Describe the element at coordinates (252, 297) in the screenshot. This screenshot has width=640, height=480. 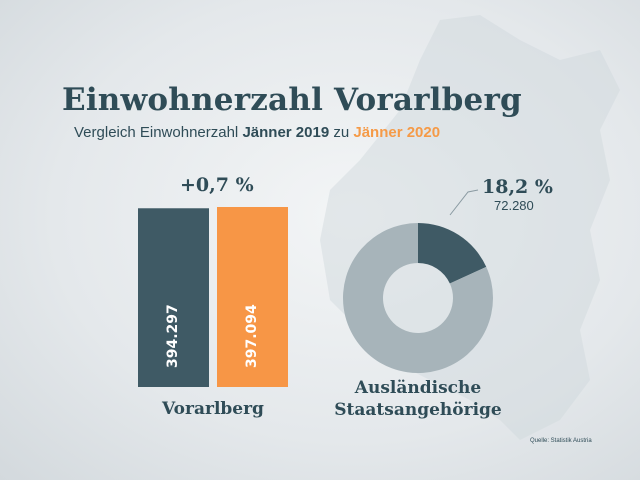
I see `bar-2020` at that location.